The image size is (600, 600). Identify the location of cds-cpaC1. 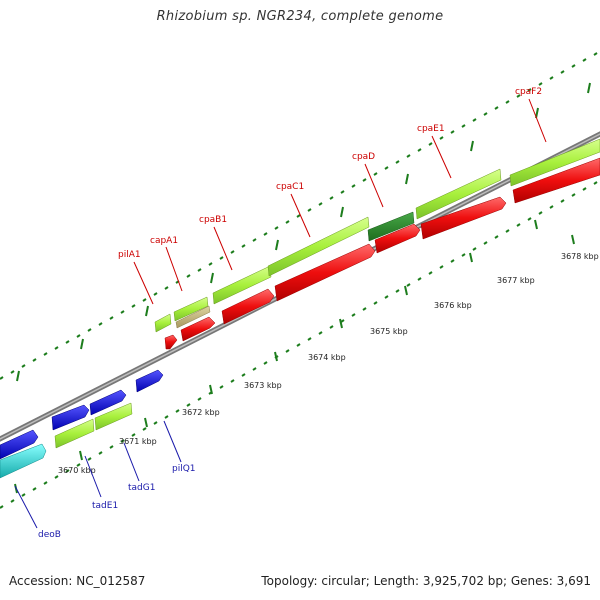
(318, 246).